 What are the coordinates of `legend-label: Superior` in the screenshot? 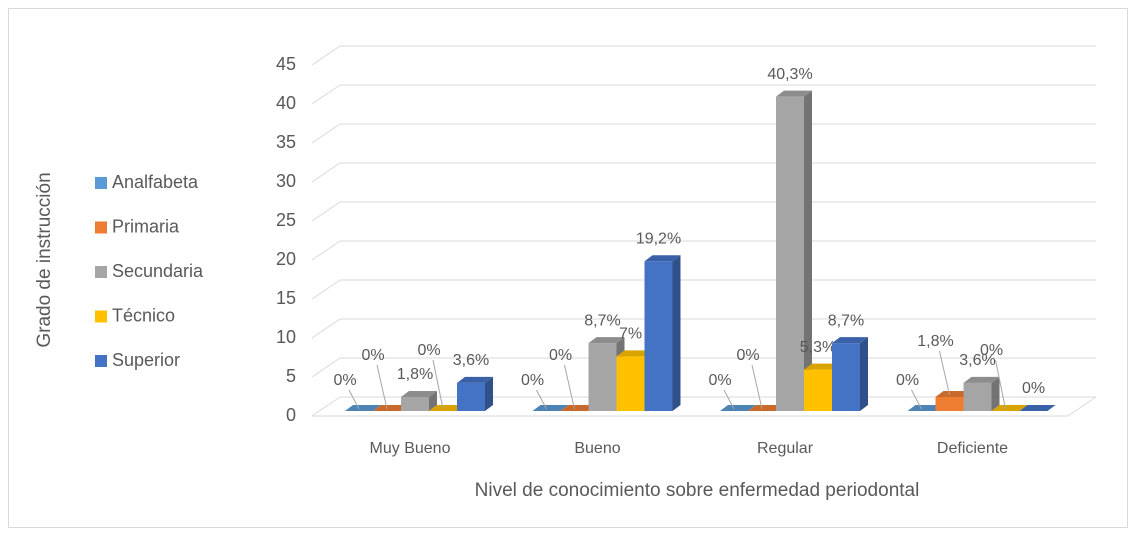 It's located at (146, 360).